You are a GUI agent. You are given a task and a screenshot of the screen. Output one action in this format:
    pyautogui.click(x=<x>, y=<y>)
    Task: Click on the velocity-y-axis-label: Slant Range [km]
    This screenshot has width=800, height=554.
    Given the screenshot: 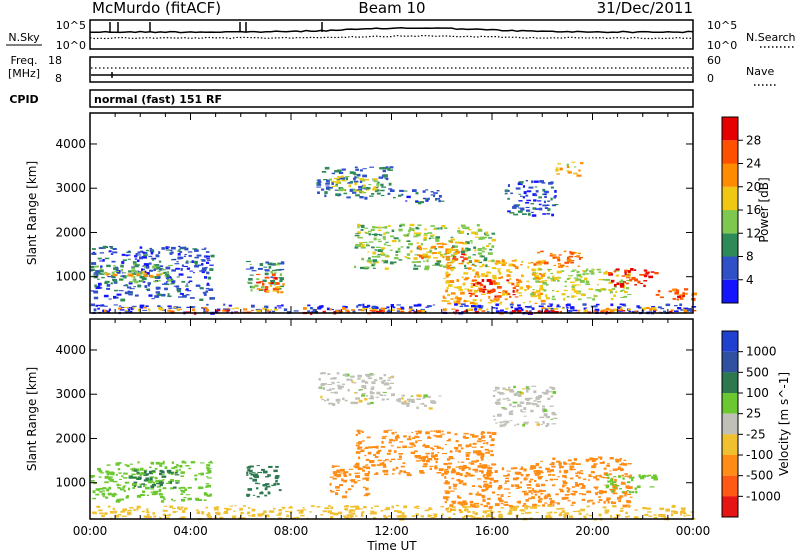 What is the action you would take?
    pyautogui.click(x=32, y=419)
    